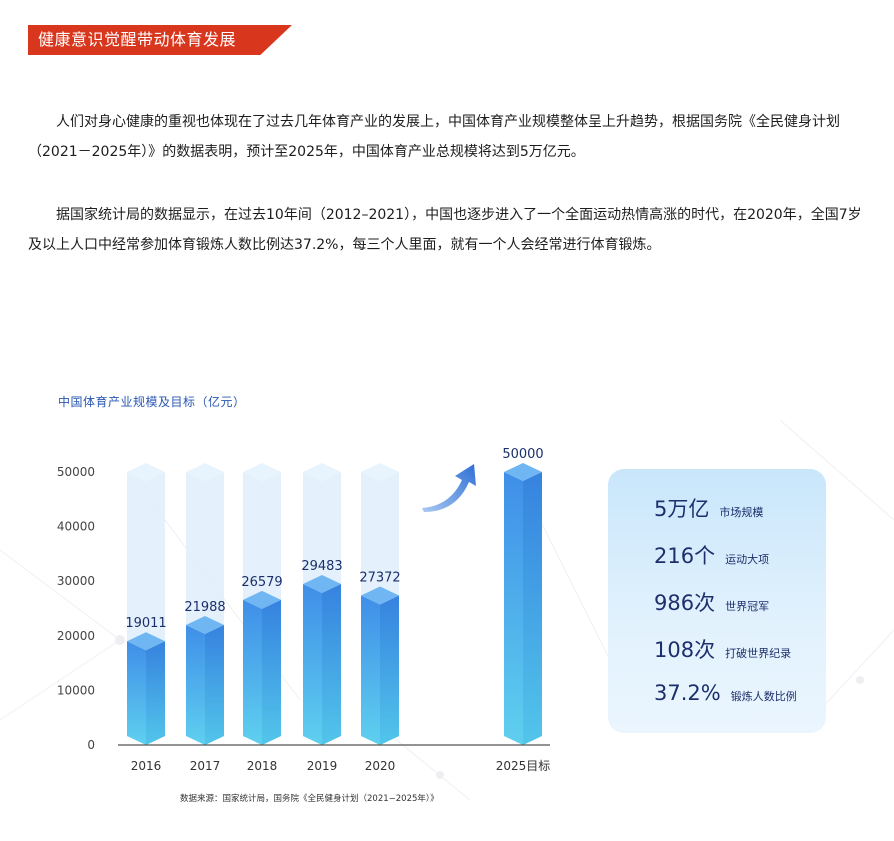 The image size is (894, 841). What do you see at coordinates (685, 603) in the screenshot?
I see `stat-value: 986次` at bounding box center [685, 603].